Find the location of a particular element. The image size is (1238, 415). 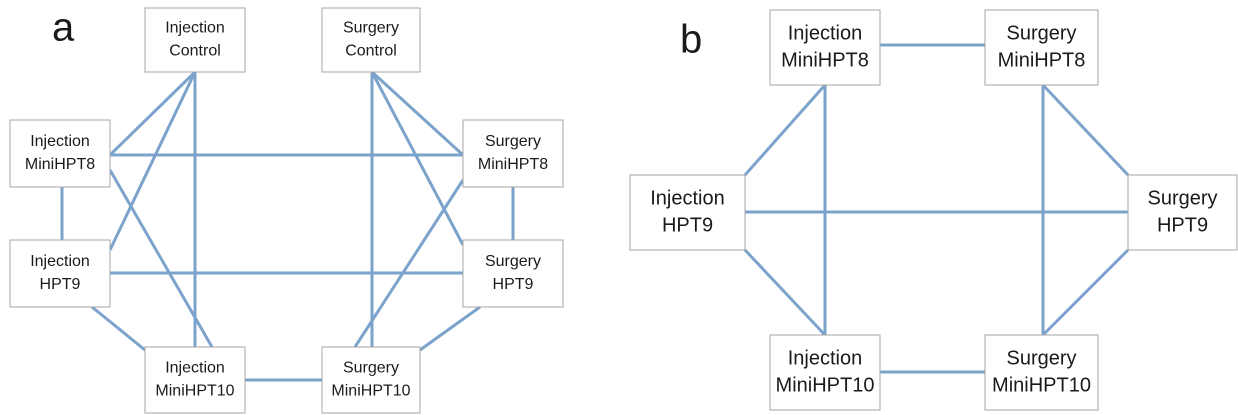

panel-label: b is located at coordinates (691, 40).